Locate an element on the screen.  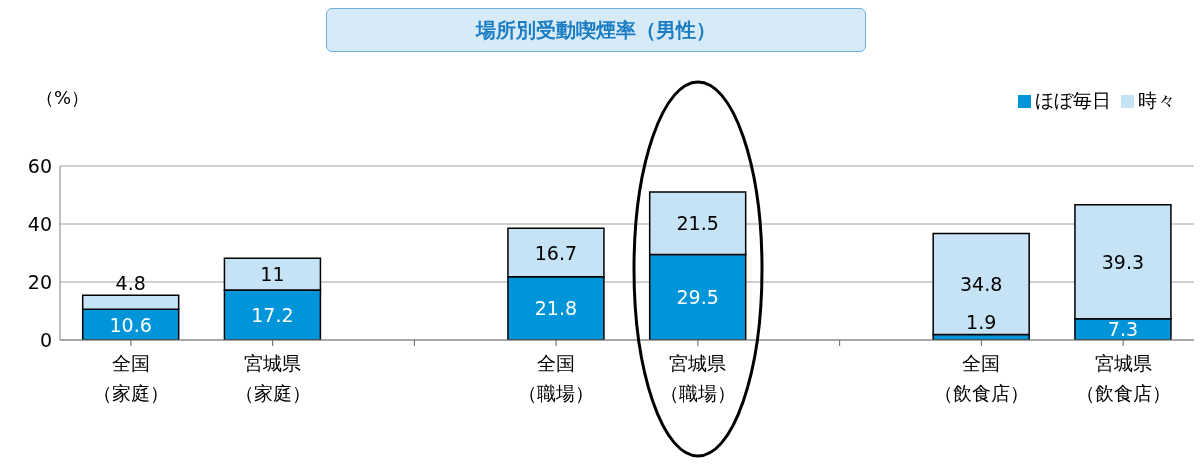
y-tick-label: 0 is located at coordinates (45, 339).